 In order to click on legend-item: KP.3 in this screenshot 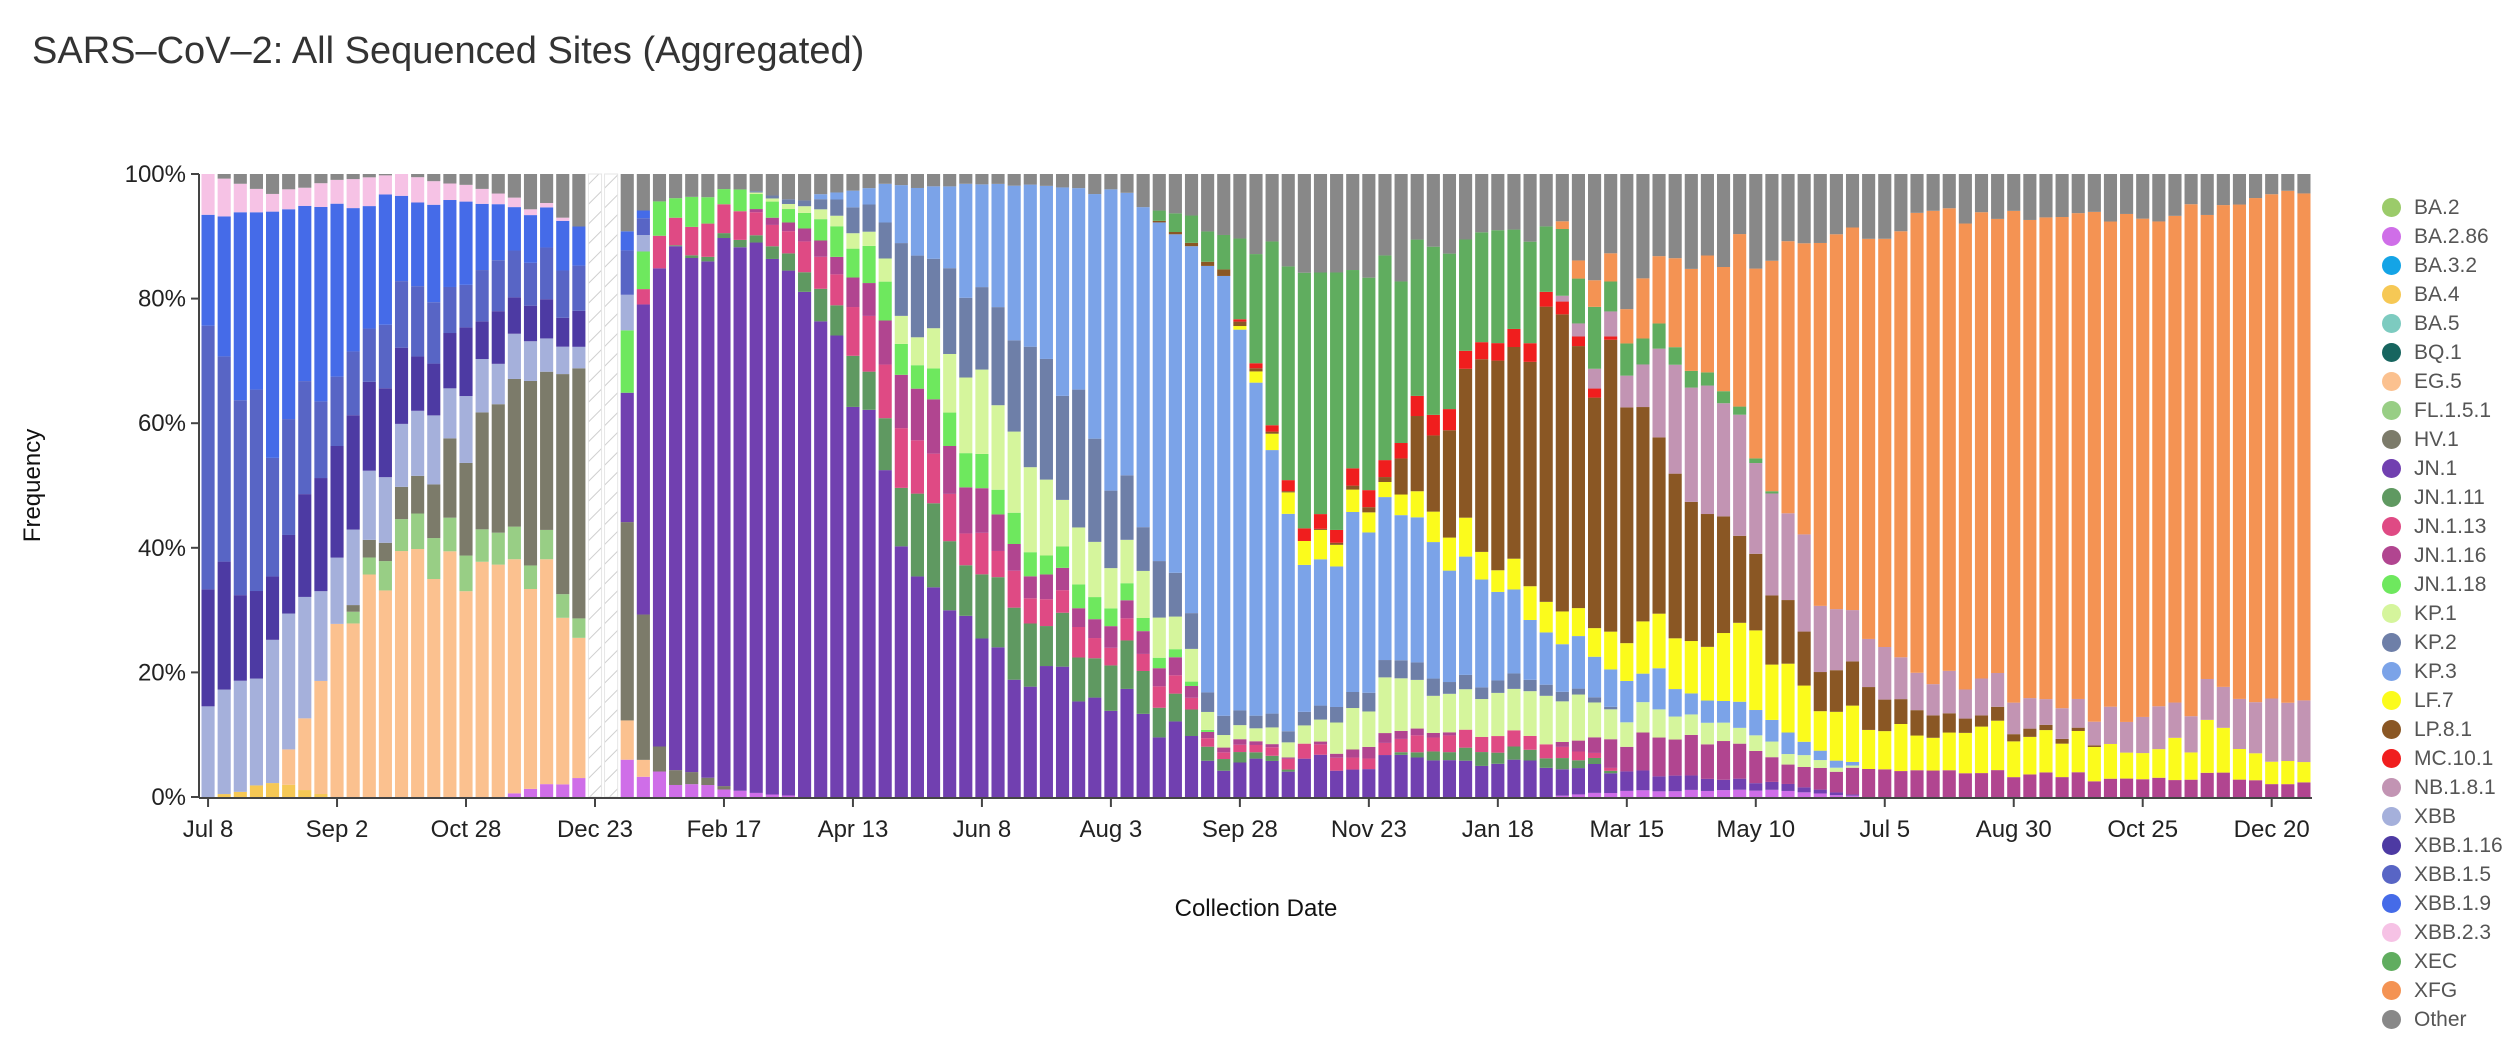, I will do `click(2442, 671)`.